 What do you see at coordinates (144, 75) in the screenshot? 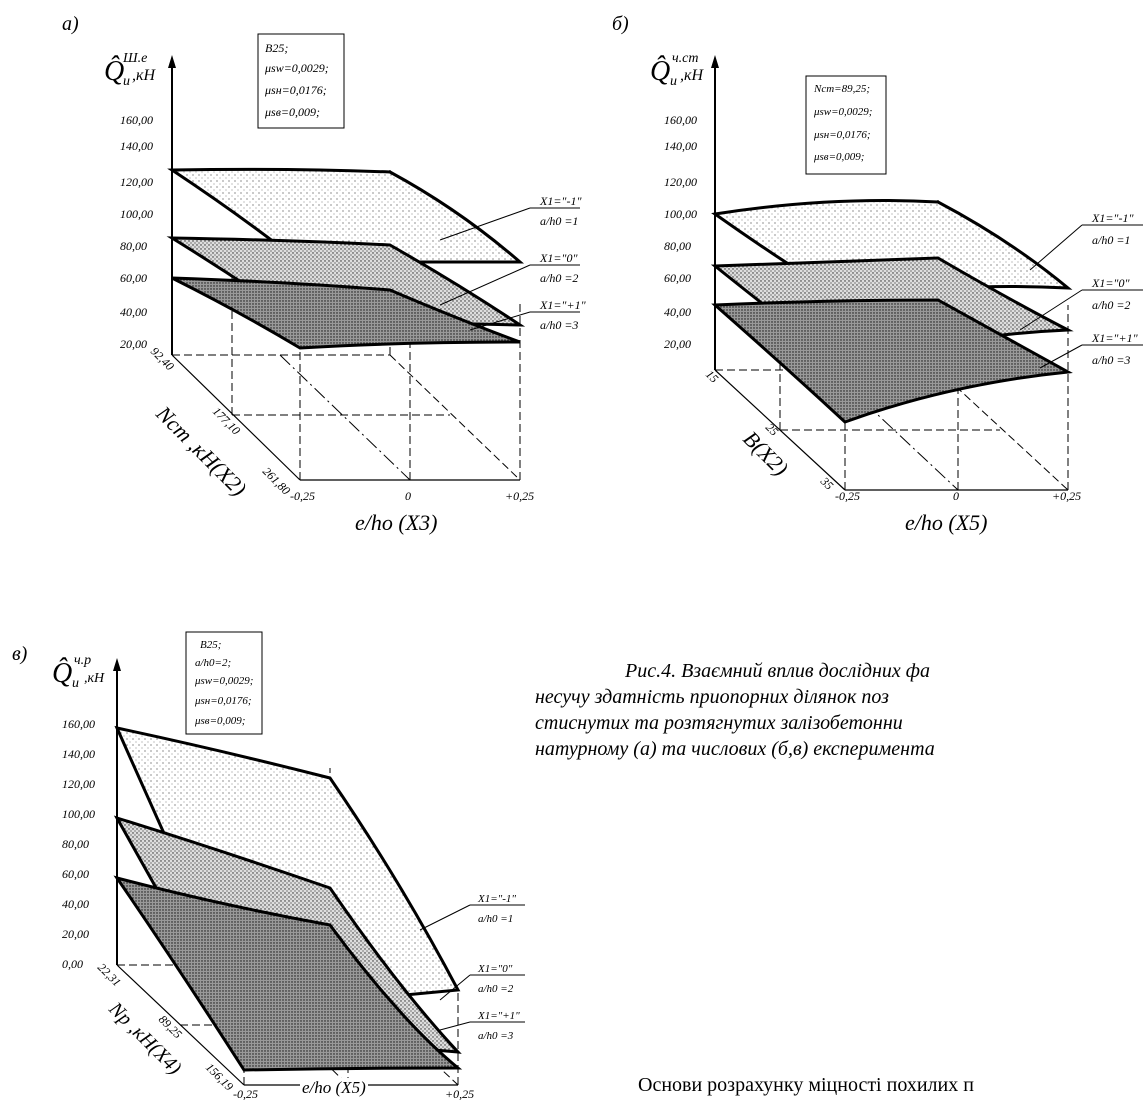
I see `panel-a-y-unit: ,кН` at bounding box center [144, 75].